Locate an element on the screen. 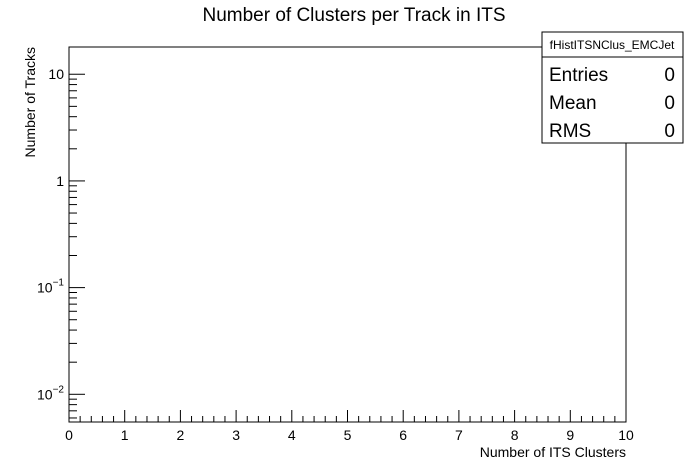 The height and width of the screenshot is (472, 696). x-tick-label: 6 is located at coordinates (403, 435).